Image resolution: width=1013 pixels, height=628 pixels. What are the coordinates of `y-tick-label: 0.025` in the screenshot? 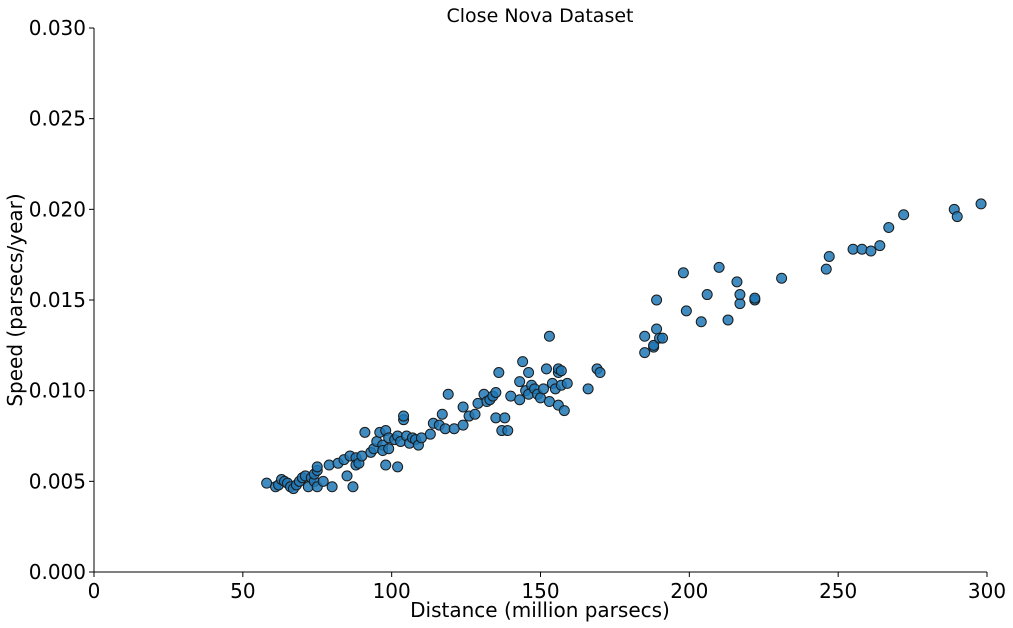 It's located at (57, 119).